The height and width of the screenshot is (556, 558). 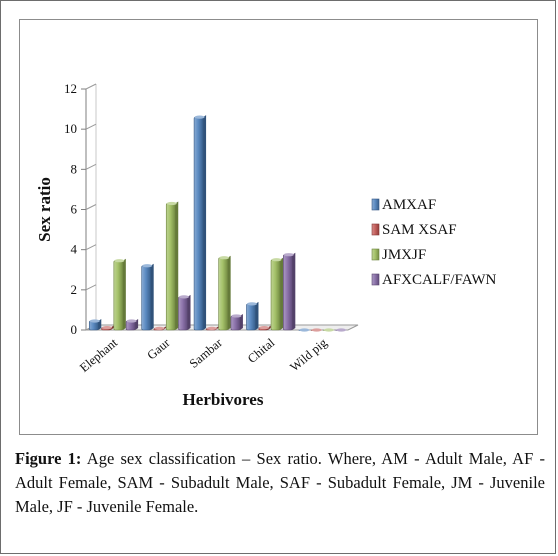 What do you see at coordinates (308, 354) in the screenshot?
I see `x-category-label: Wild pig` at bounding box center [308, 354].